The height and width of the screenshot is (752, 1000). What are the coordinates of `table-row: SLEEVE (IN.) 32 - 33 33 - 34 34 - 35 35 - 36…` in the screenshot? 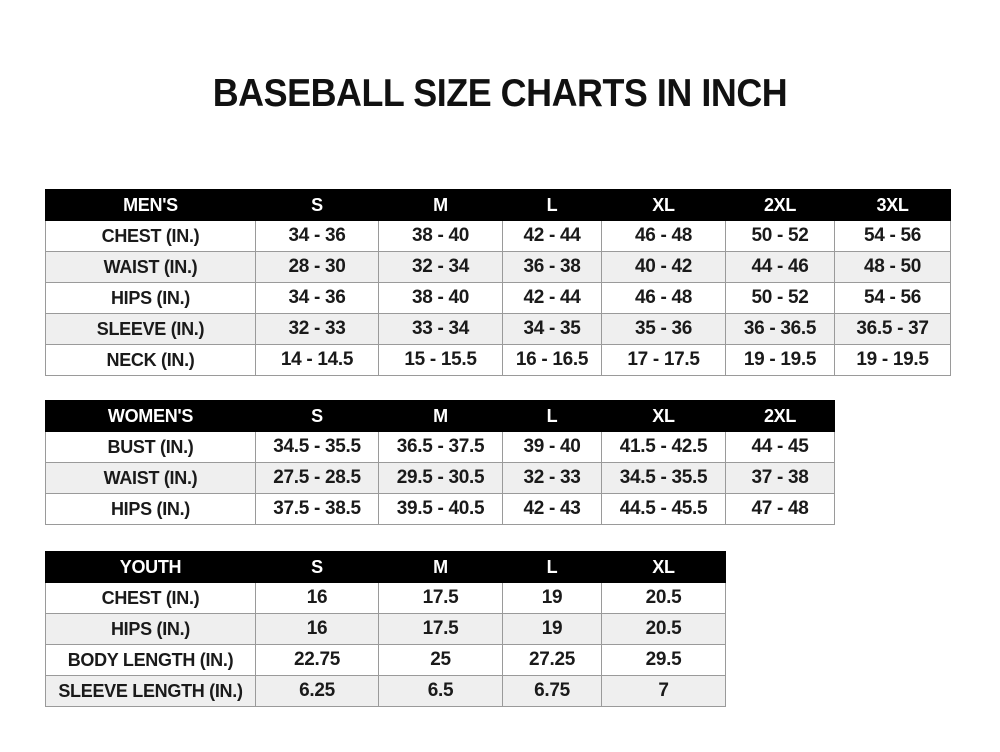 It's located at (498, 329).